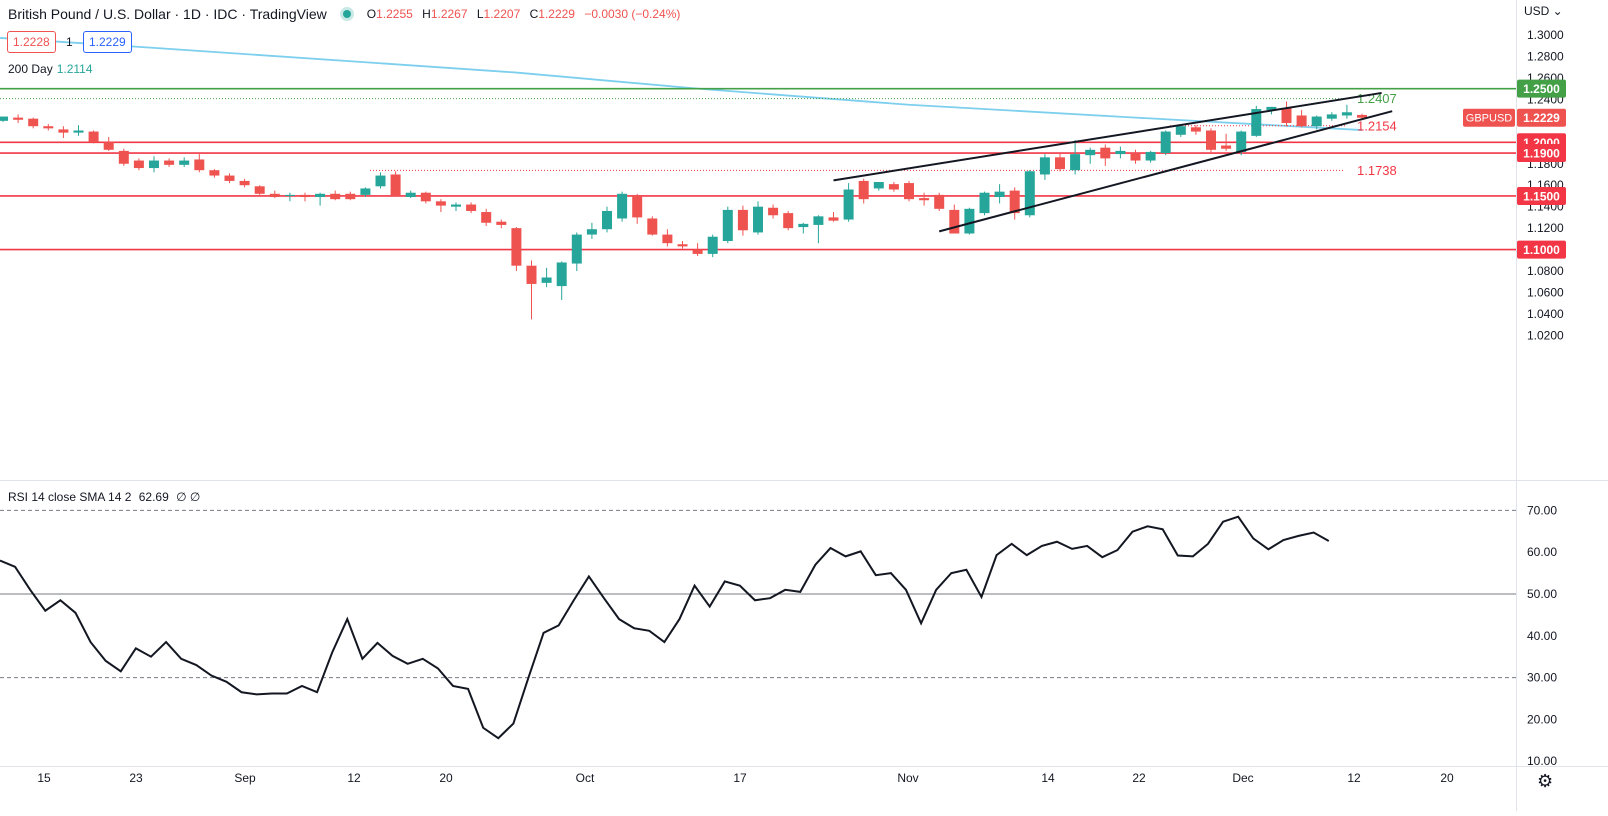  Describe the element at coordinates (1541, 250) in the screenshot. I see `level-tag-text: 1.1000` at that location.